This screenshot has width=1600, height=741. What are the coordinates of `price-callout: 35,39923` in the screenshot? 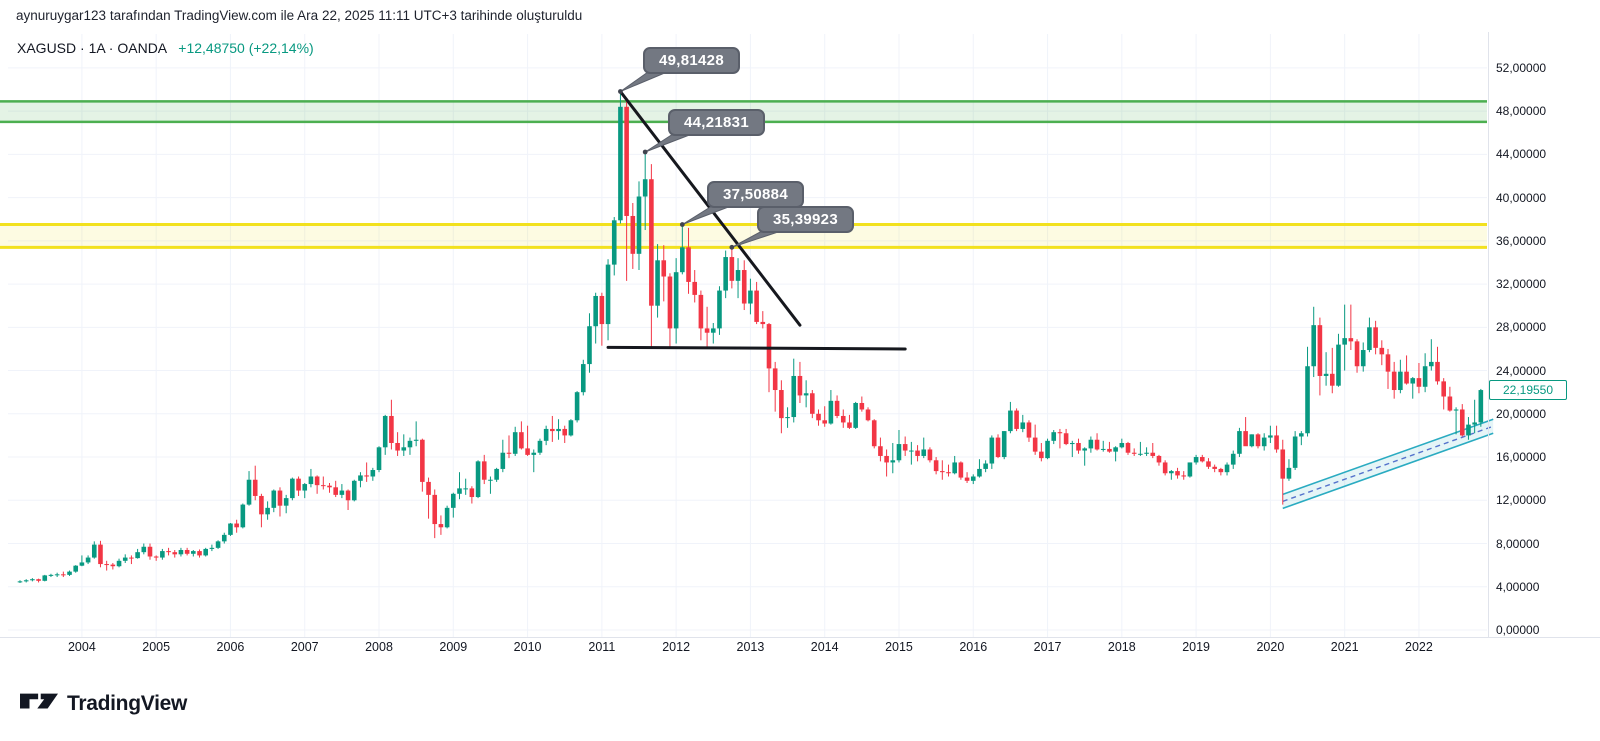 It's located at (805, 219).